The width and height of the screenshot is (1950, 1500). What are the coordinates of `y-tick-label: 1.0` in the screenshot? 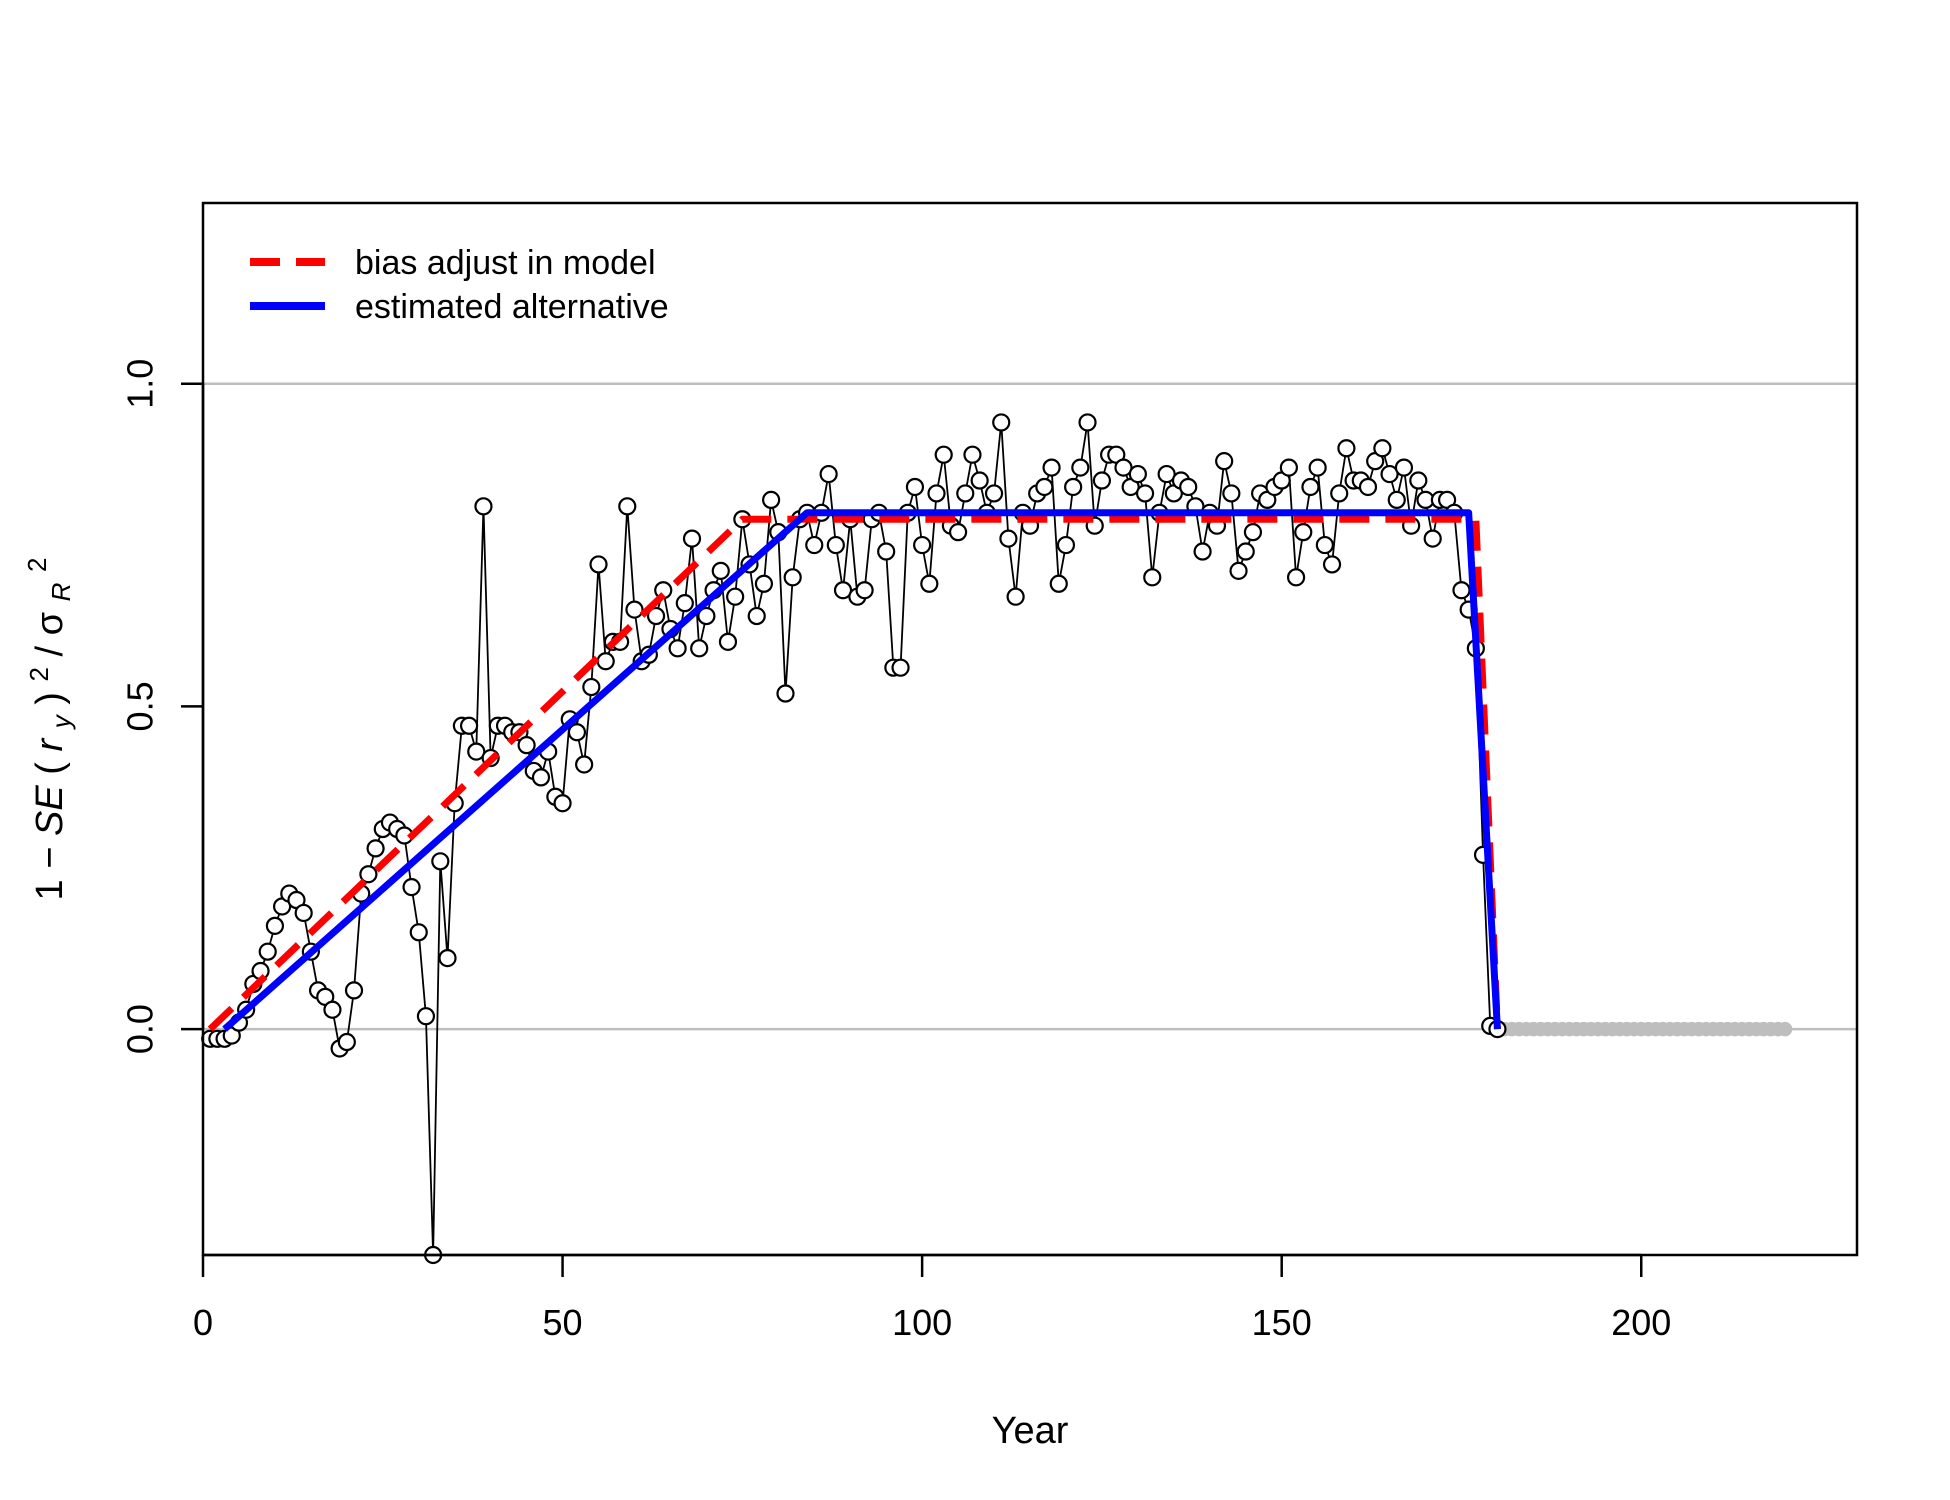 It's located at (140, 384).